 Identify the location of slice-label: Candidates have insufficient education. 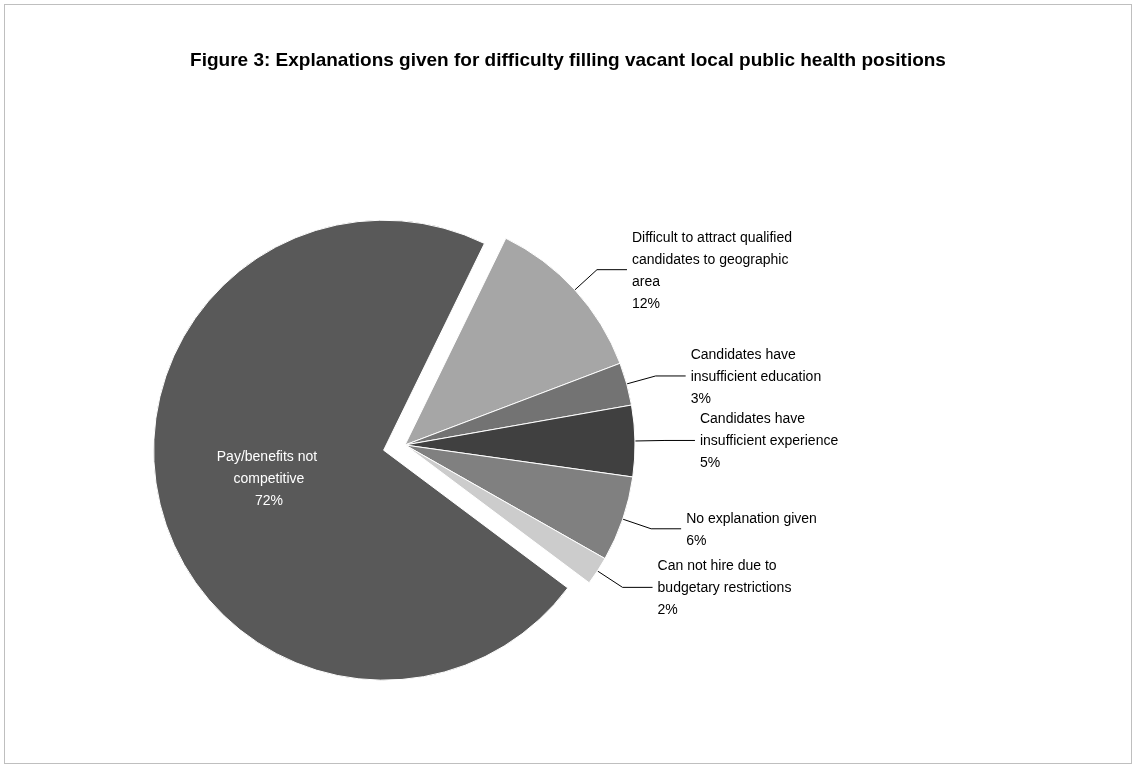
(756, 364).